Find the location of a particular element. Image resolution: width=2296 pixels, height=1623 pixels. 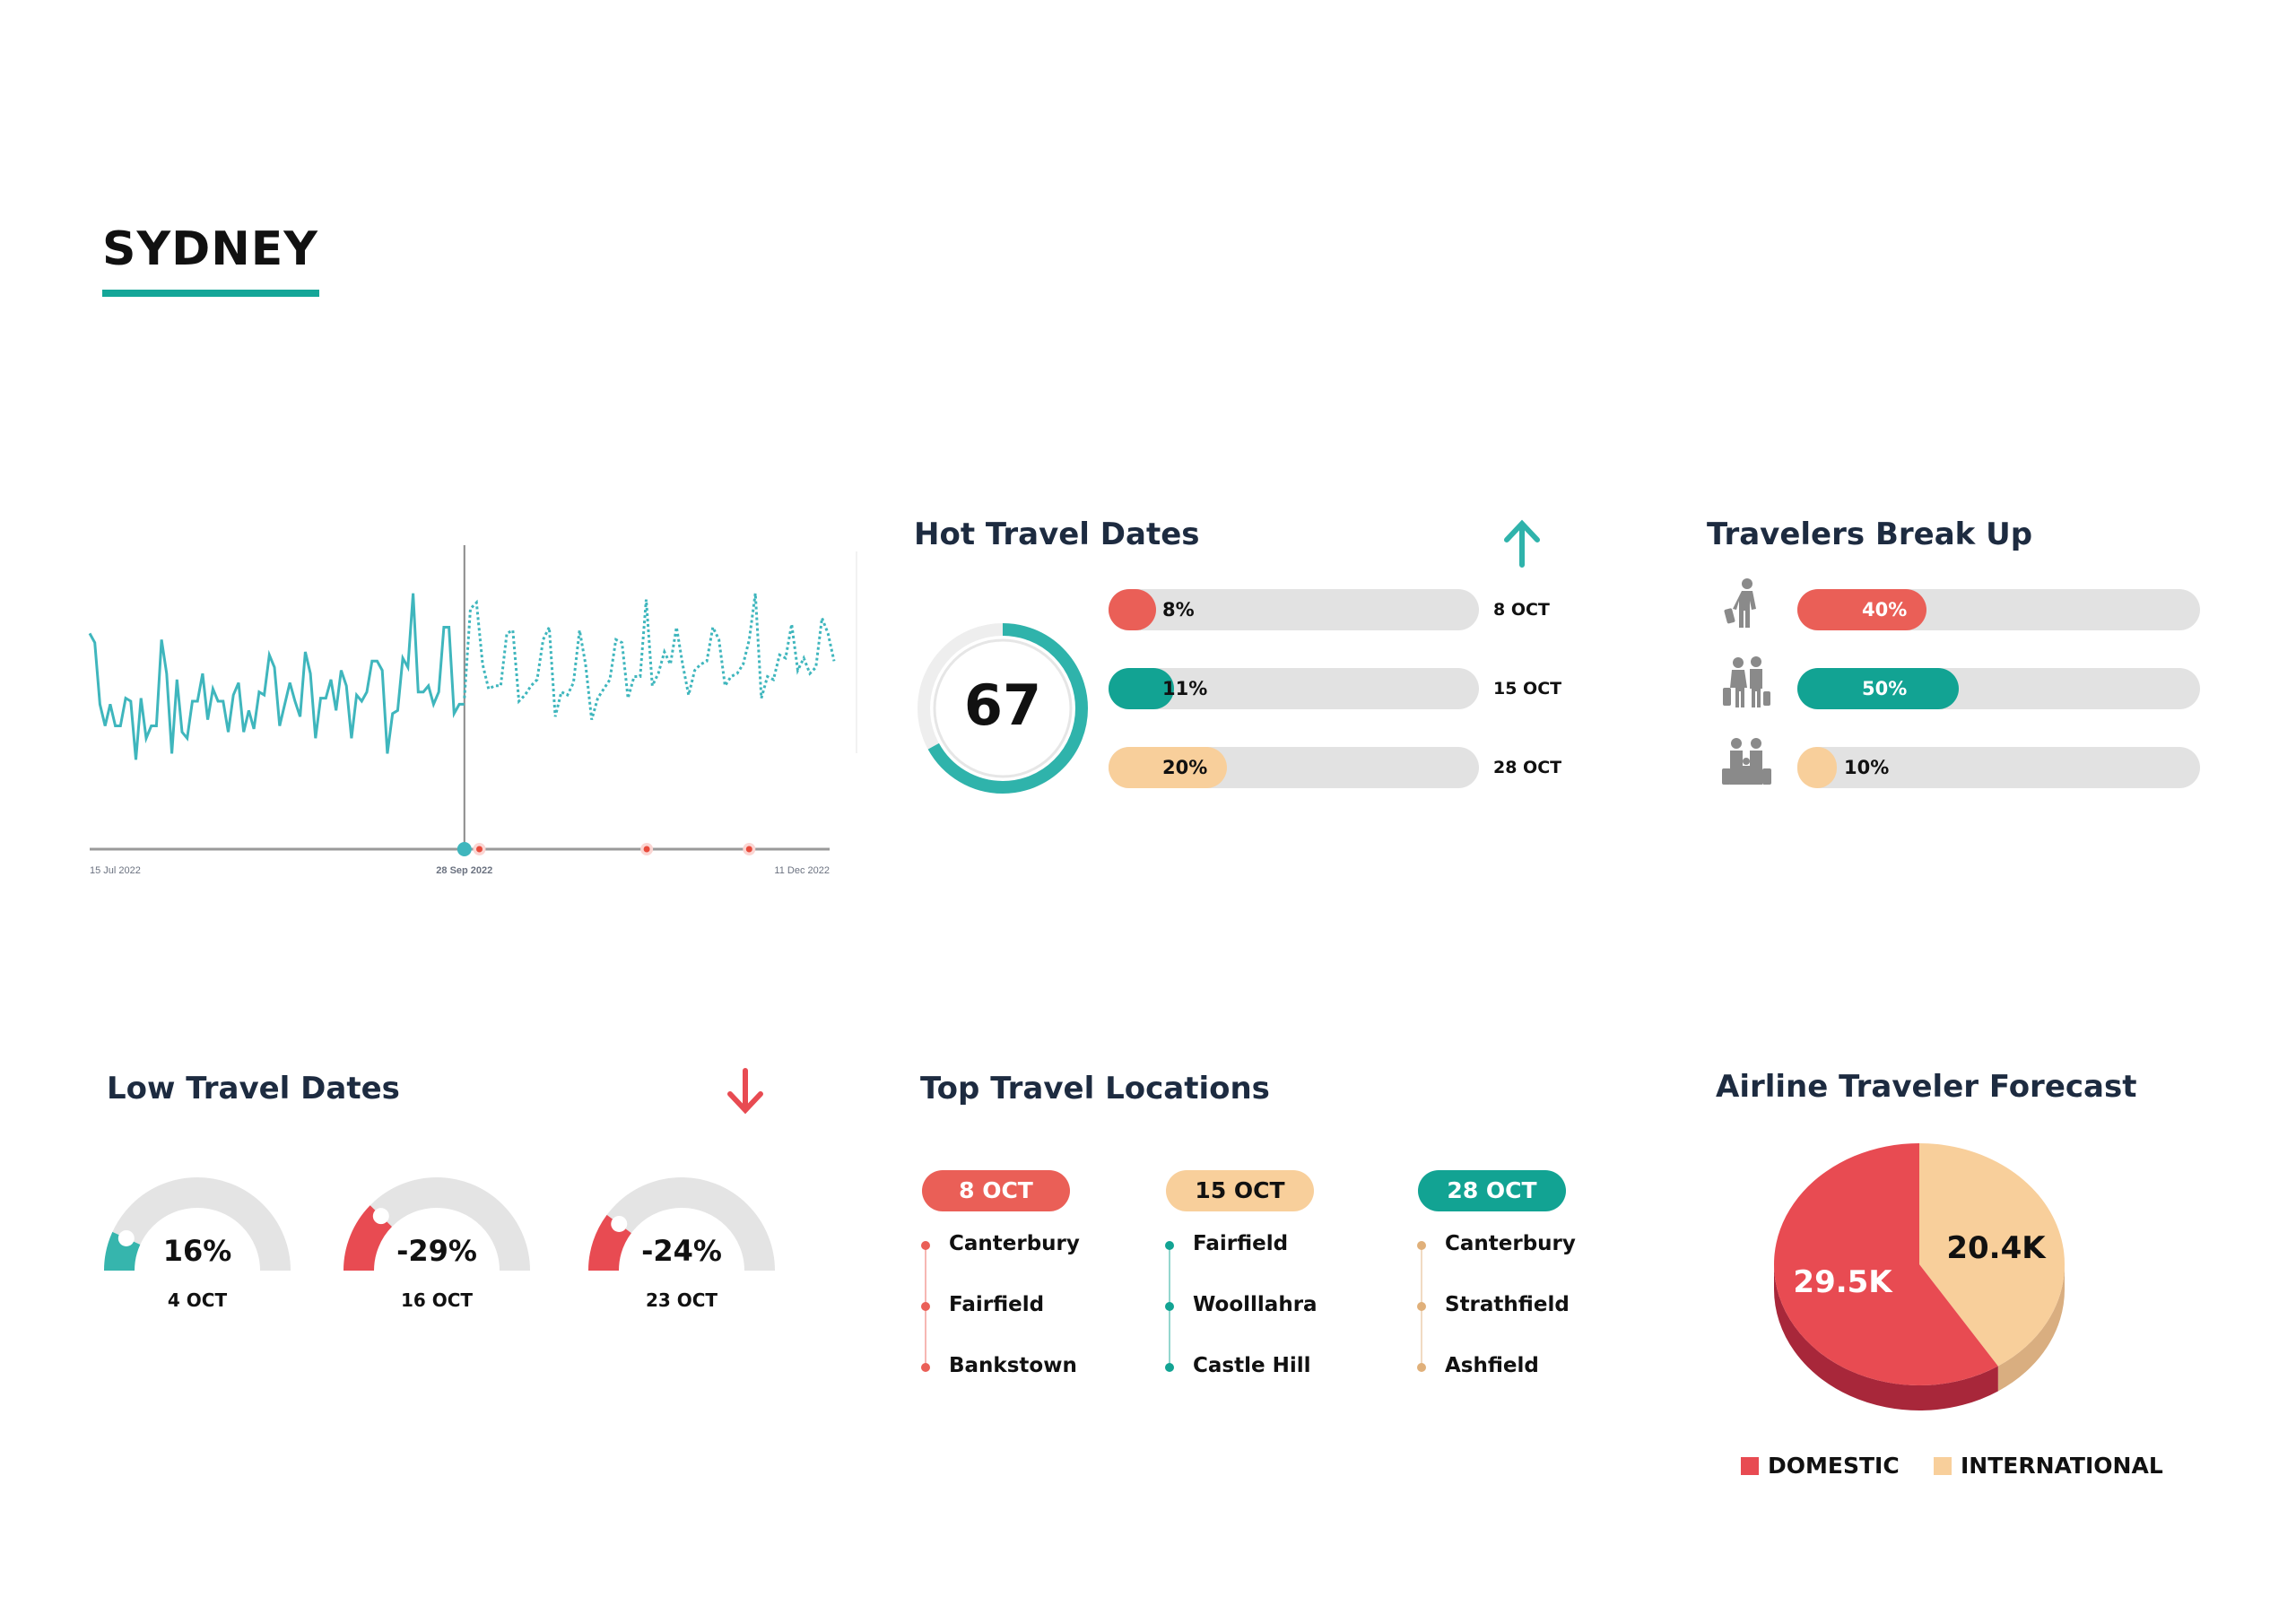

pie-slice-label: 20.4K is located at coordinates (1996, 1248).